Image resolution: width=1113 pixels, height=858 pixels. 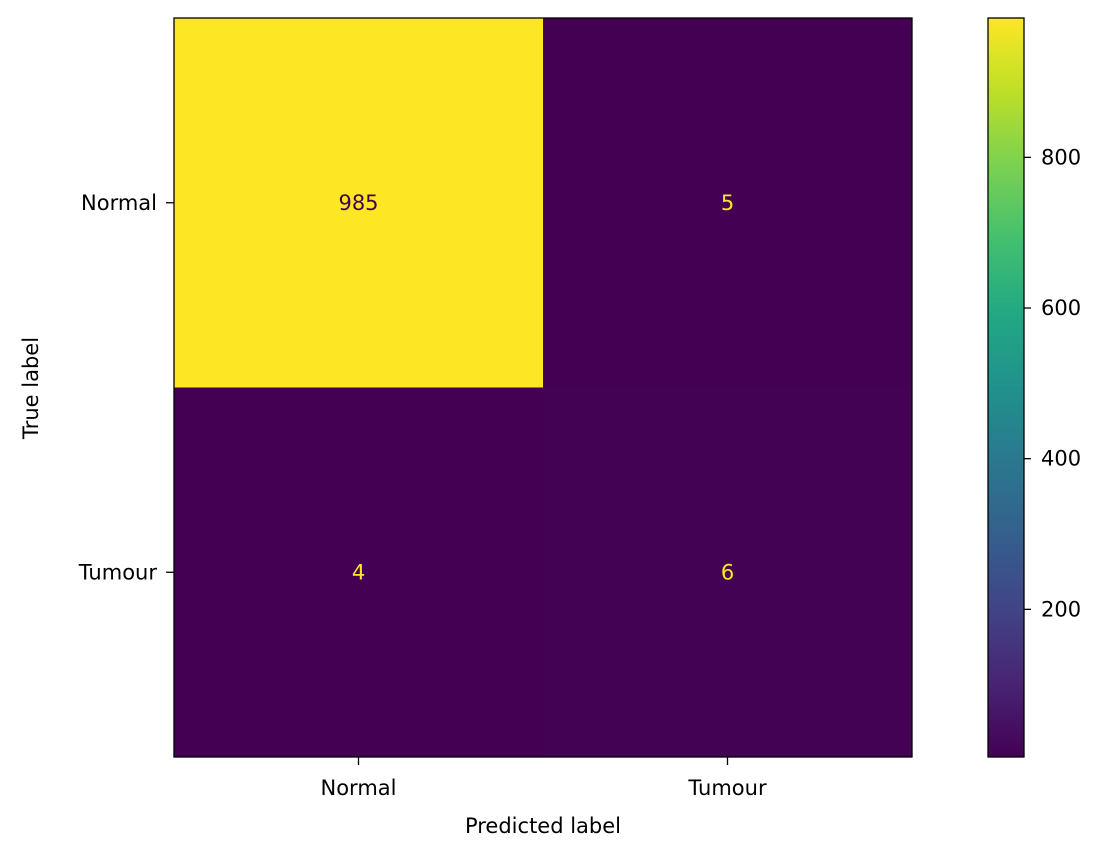 What do you see at coordinates (727, 788) in the screenshot?
I see `x-tick-label: Tumour` at bounding box center [727, 788].